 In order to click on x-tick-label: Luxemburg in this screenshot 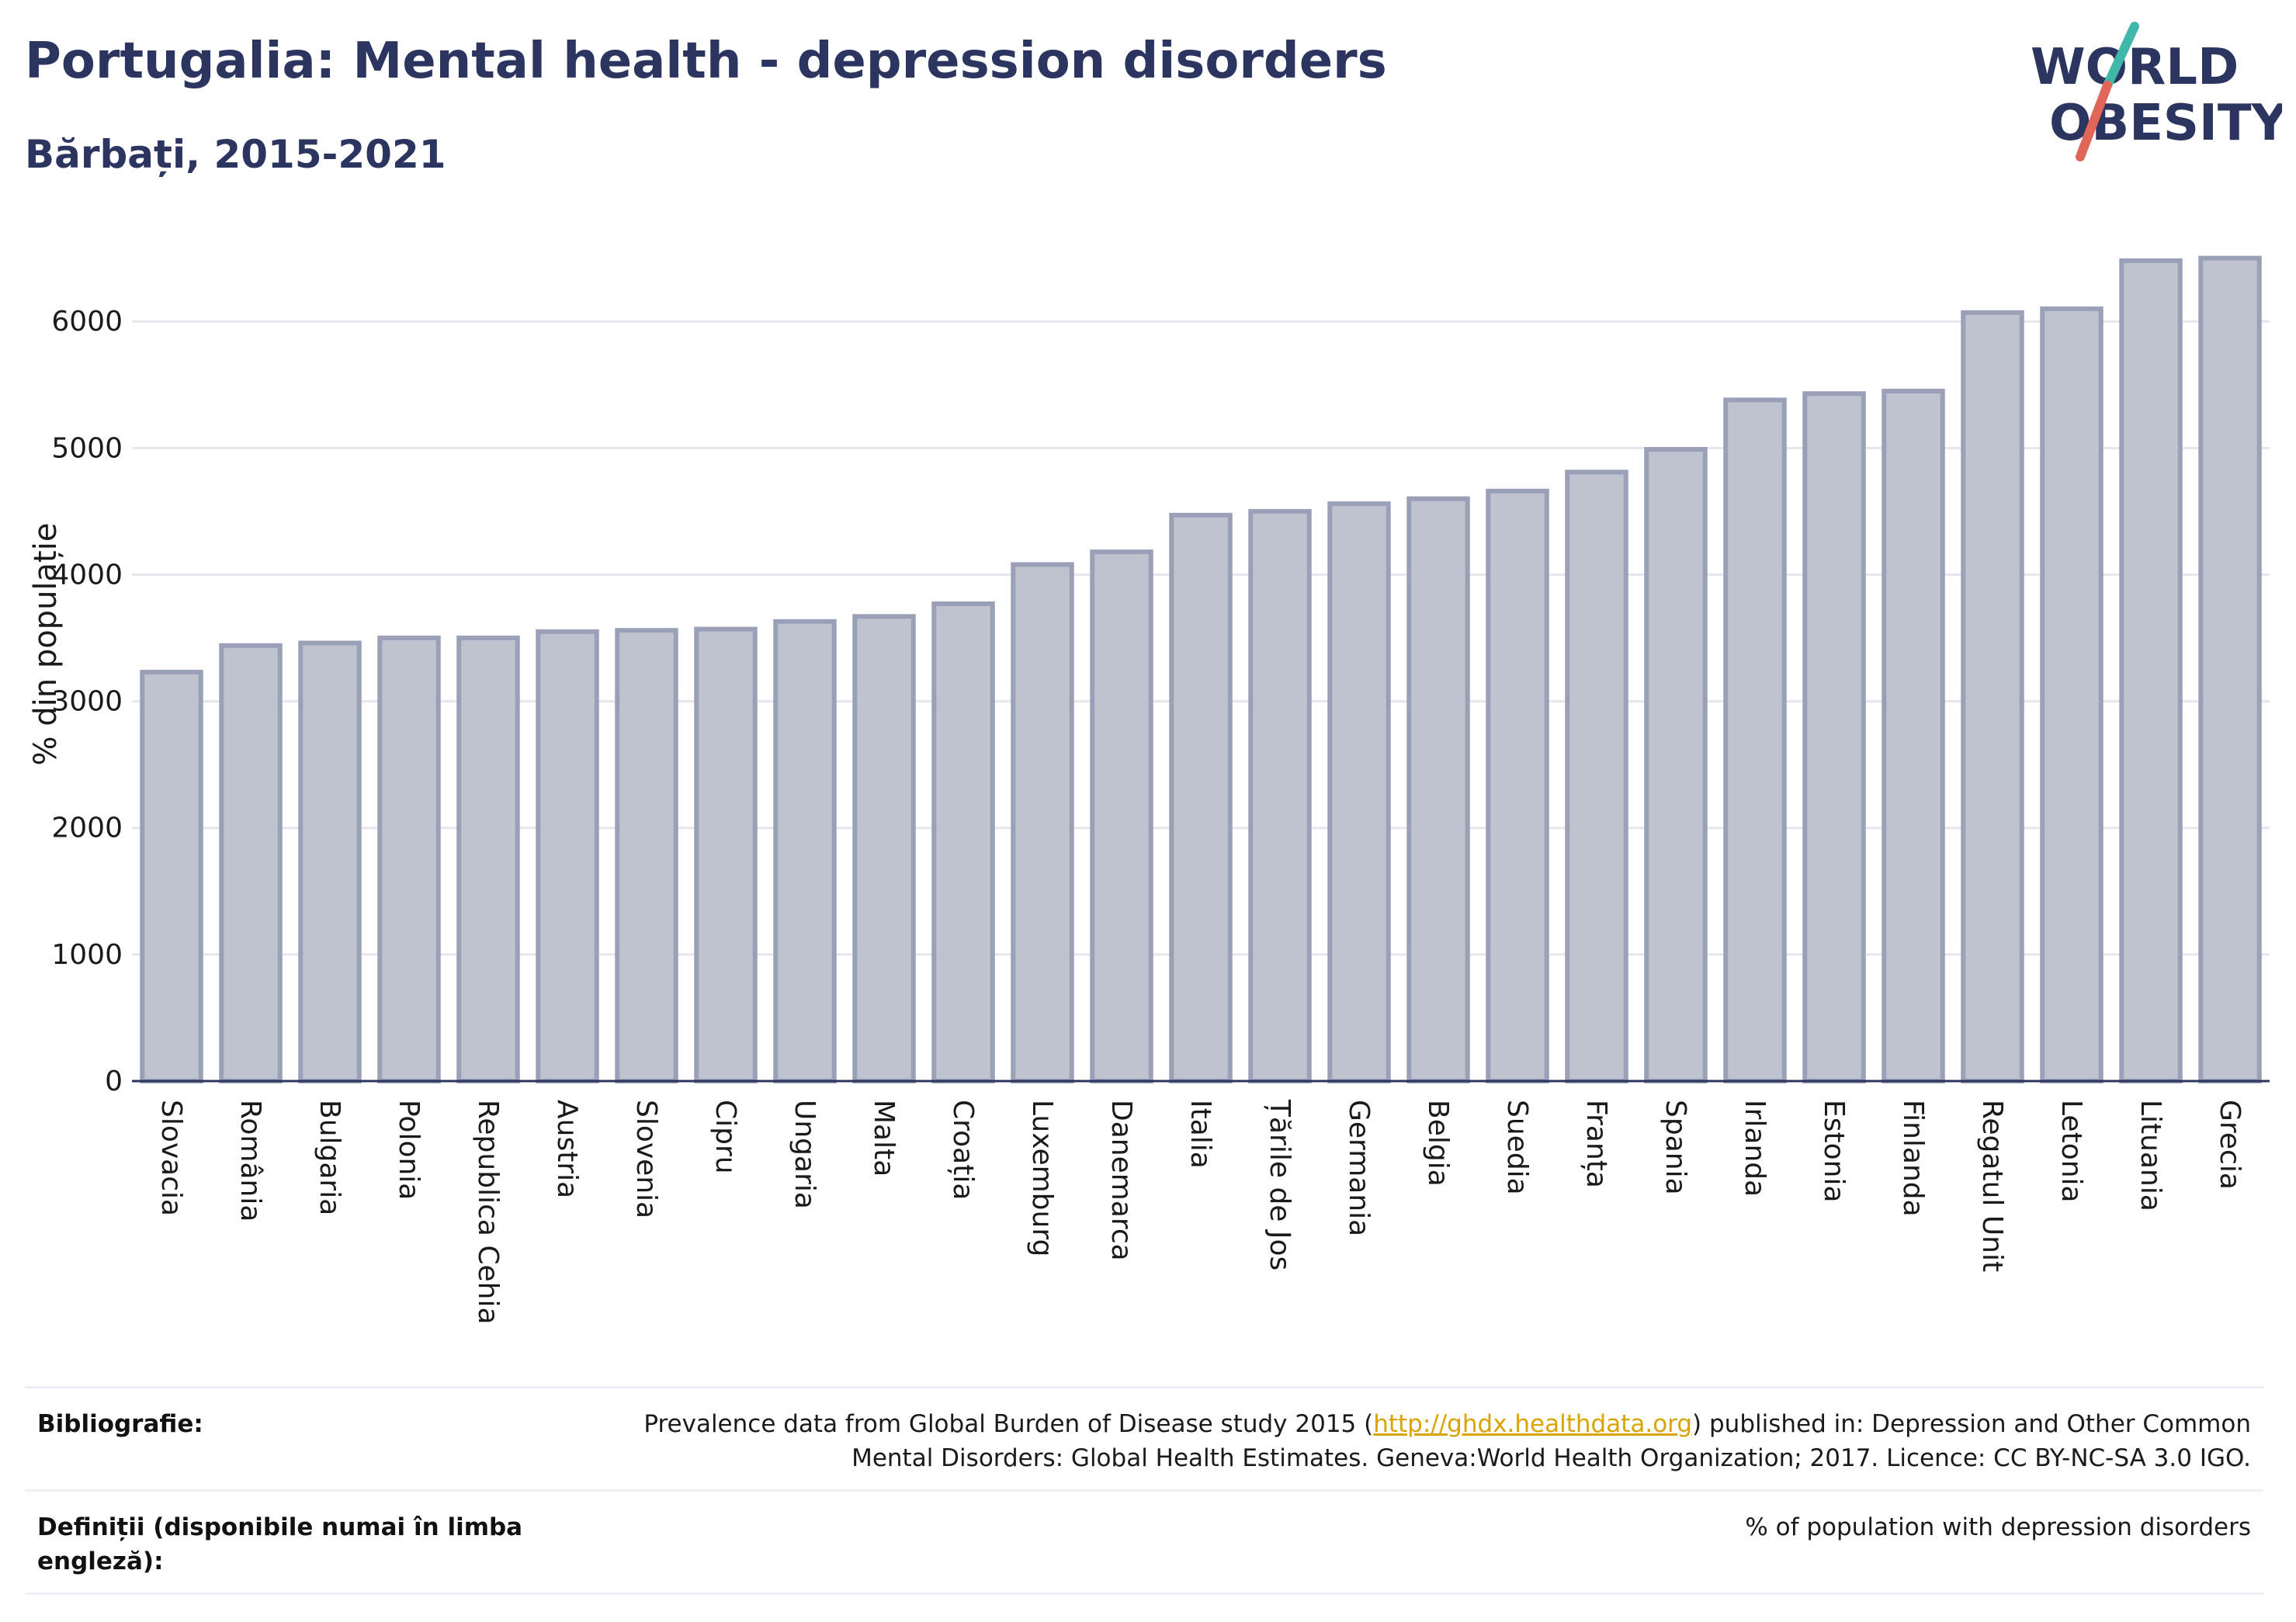, I will do `click(1042, 1178)`.